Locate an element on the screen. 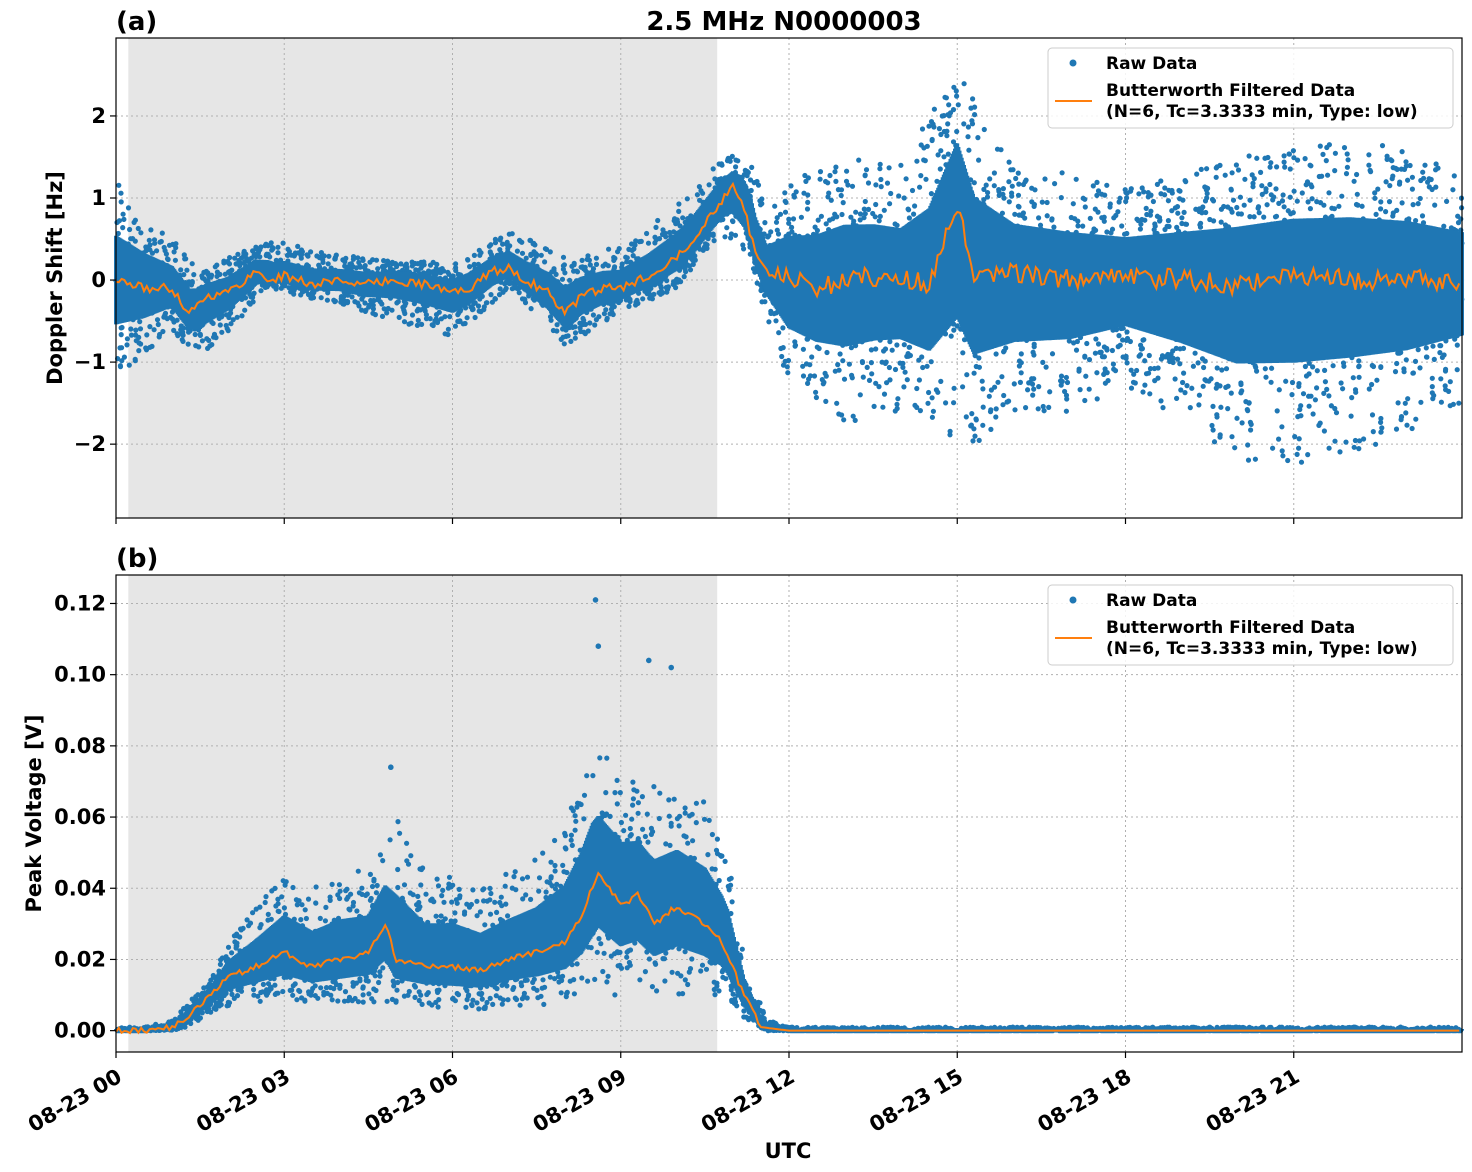 This screenshot has height=1172, width=1472. panel-a-legend-filtered-label-2: (N=6, Tc=3.3333 min, Type: low) is located at coordinates (1262, 112).